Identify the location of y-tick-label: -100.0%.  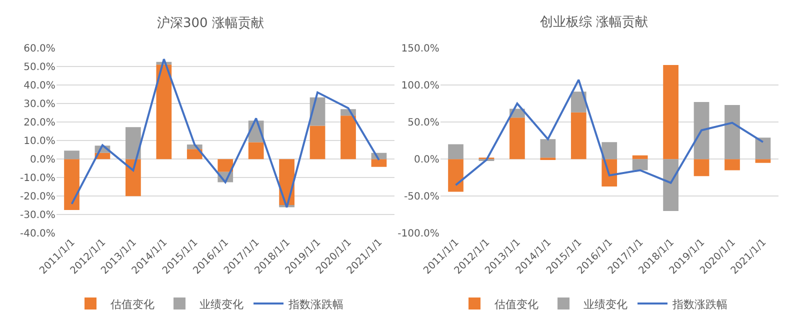
(419, 234).